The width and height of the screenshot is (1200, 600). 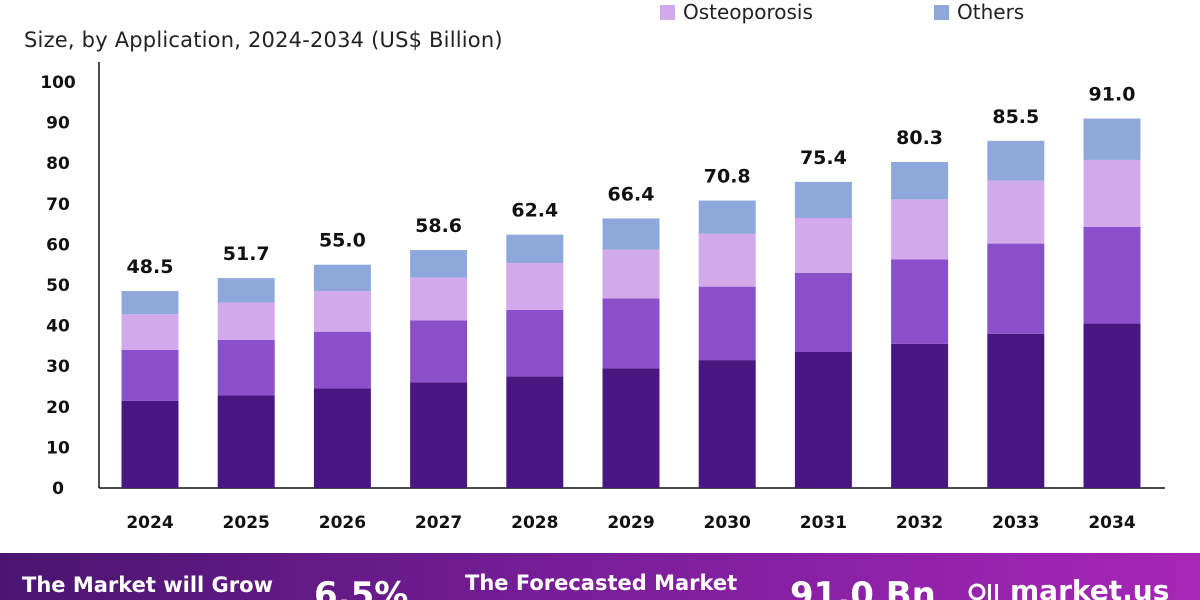 I want to click on bar-segment-2031-s1, so click(x=823, y=312).